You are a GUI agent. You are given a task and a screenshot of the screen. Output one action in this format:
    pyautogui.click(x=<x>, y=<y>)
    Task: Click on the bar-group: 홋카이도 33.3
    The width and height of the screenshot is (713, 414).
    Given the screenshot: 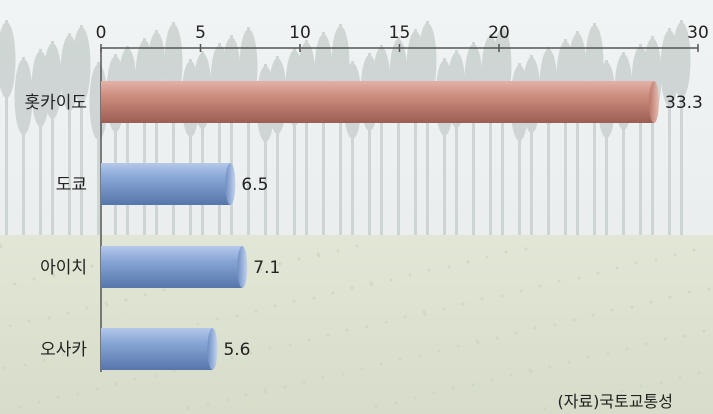 What is the action you would take?
    pyautogui.click(x=363, y=102)
    